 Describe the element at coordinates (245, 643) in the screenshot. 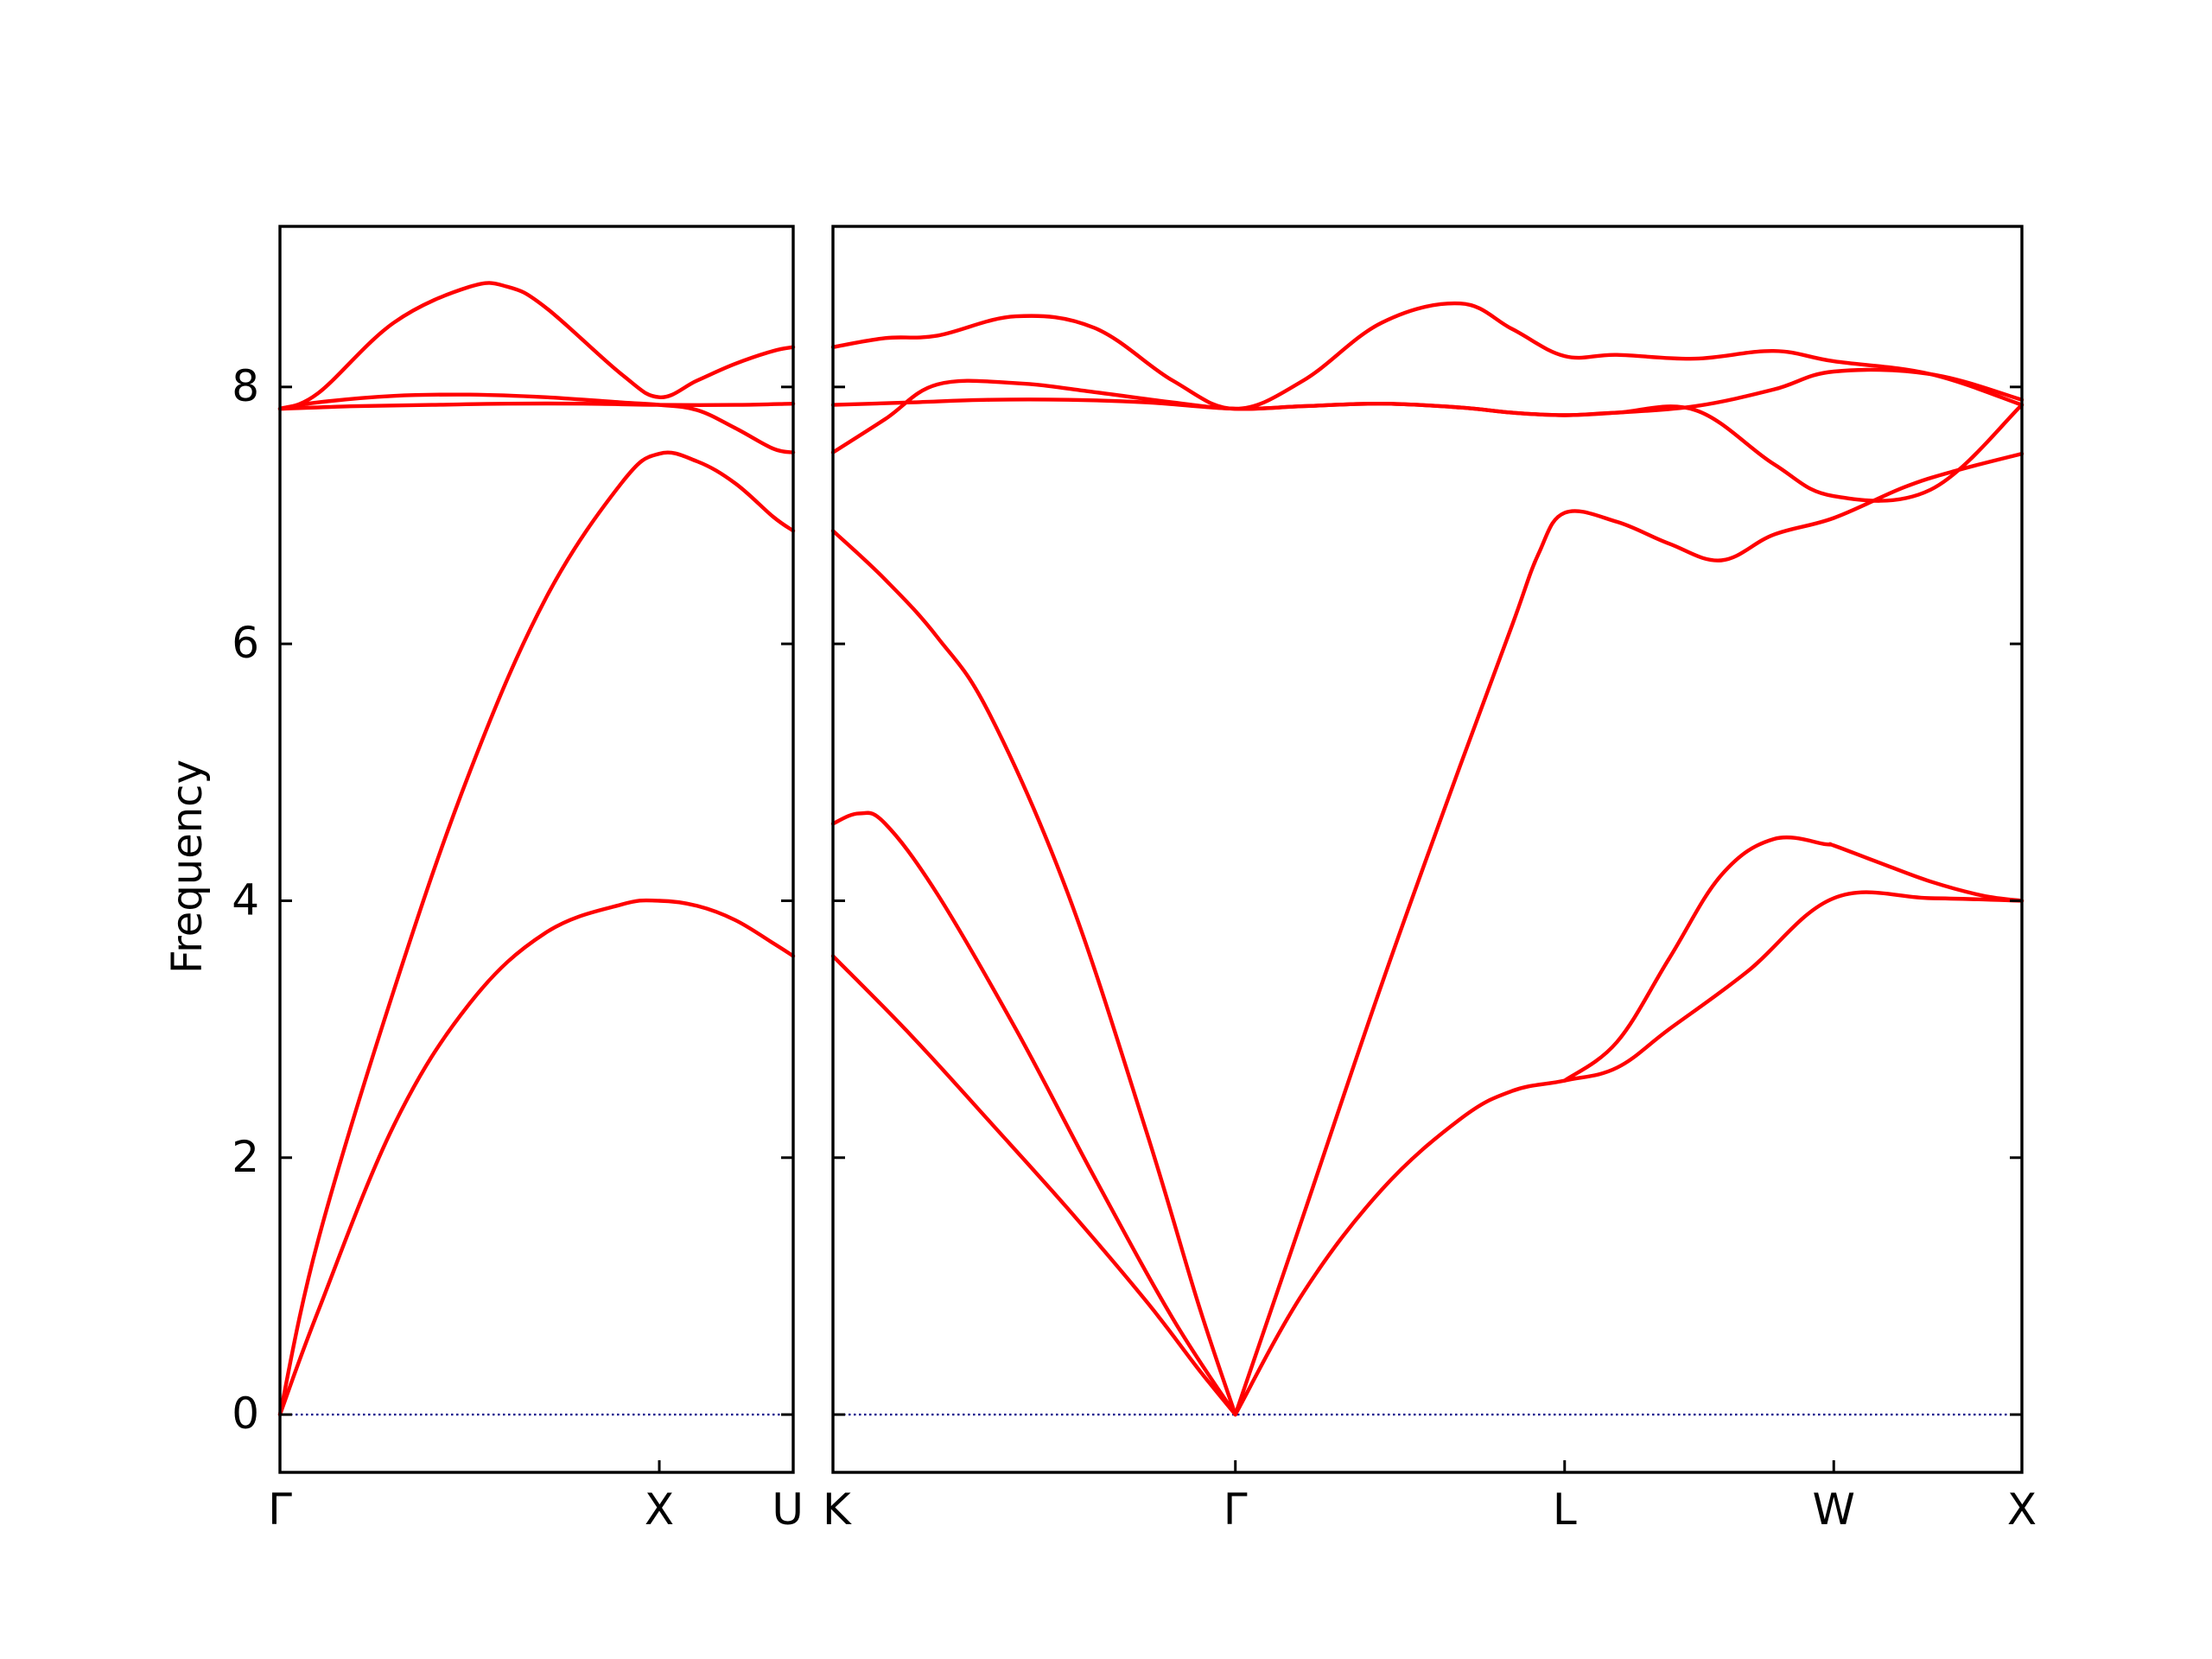

I see `y-tick-label: 6` at that location.